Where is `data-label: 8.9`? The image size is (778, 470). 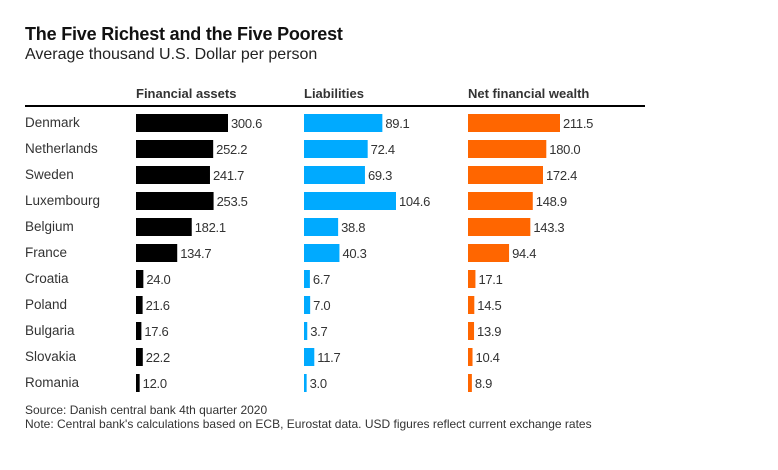
data-label: 8.9 is located at coordinates (483, 383).